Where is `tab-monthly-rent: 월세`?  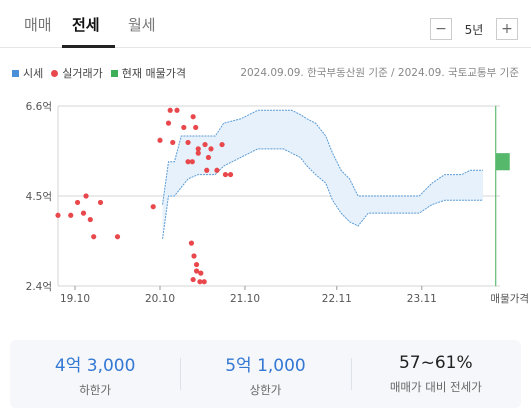
tab-monthly-rent: 월세 is located at coordinates (142, 25).